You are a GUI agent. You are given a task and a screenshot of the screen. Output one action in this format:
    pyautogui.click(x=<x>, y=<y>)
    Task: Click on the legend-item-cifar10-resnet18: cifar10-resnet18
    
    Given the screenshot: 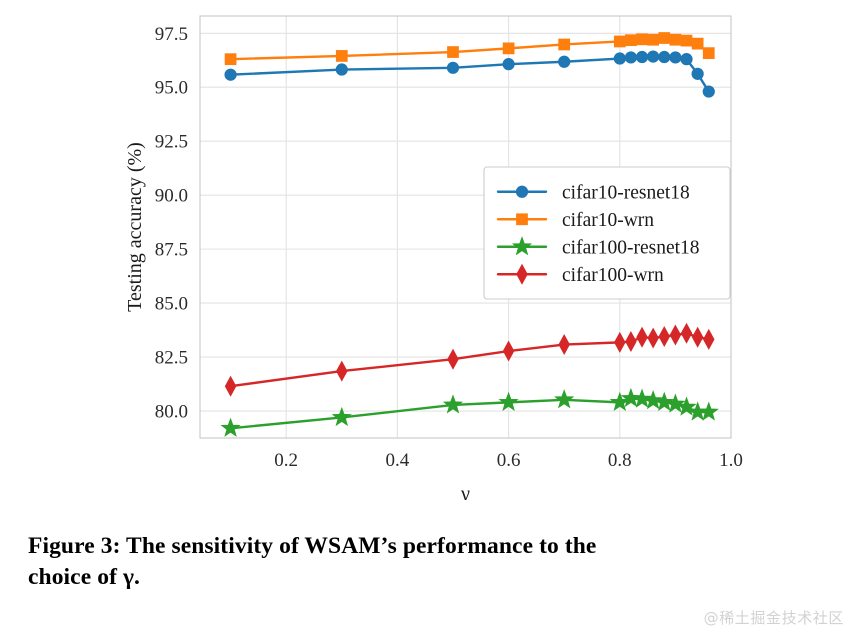 What is the action you would take?
    pyautogui.click(x=593, y=193)
    